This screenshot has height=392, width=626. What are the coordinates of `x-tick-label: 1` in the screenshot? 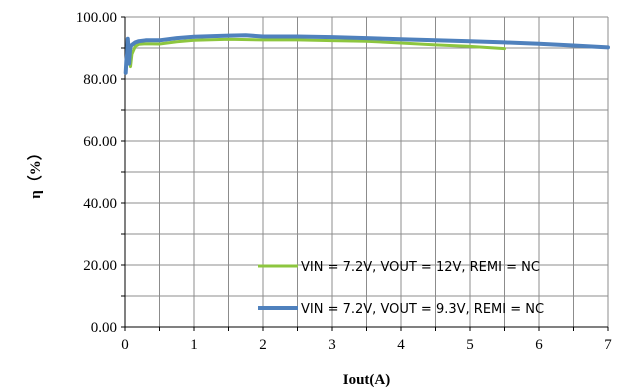 It's located at (194, 345).